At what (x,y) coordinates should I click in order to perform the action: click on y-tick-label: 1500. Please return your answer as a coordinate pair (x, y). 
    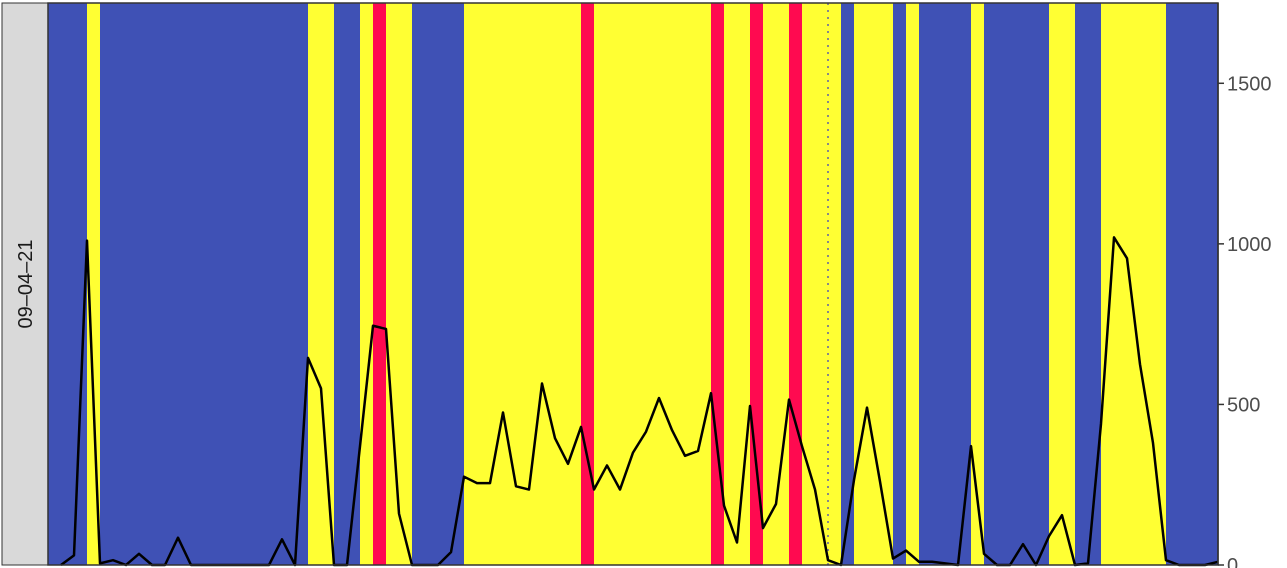
    Looking at the image, I should click on (1249, 84).